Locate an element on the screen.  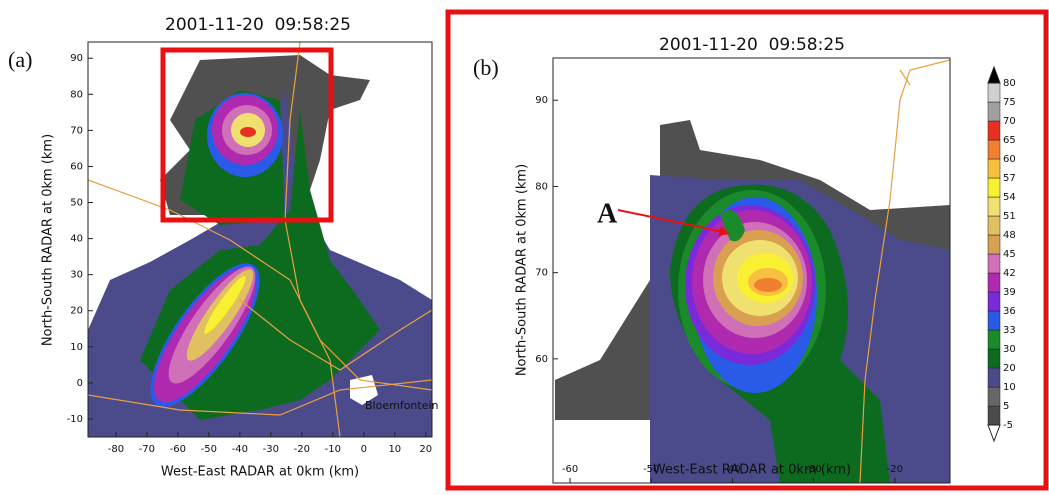
colorbar-label: 65 is located at coordinates (1009, 140).